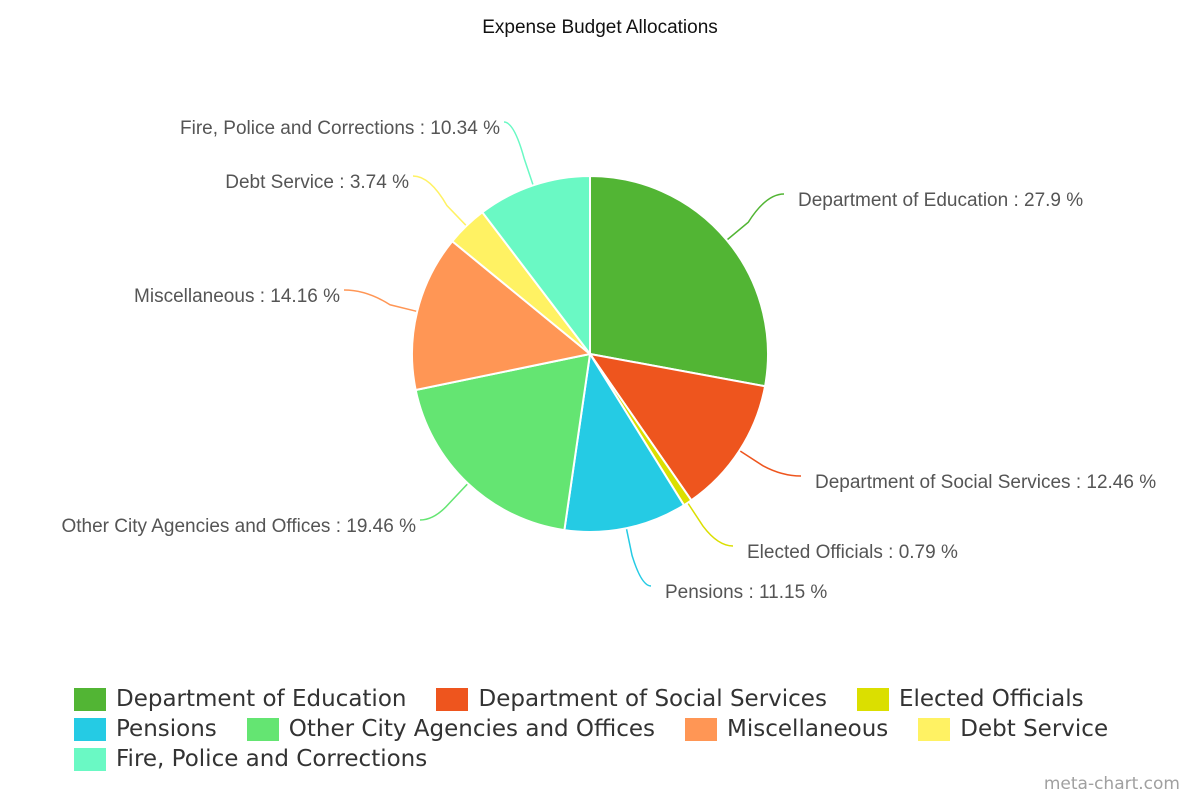 The height and width of the screenshot is (800, 1200). What do you see at coordinates (652, 699) in the screenshot?
I see `legend-label: Department of Social Services` at bounding box center [652, 699].